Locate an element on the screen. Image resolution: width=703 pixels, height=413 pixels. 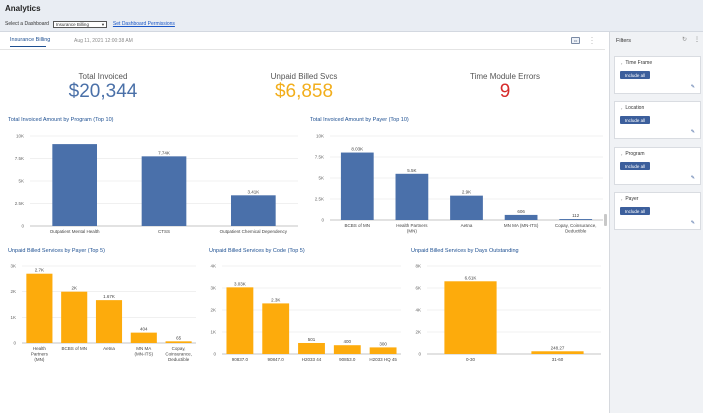
data-label: 65 is located at coordinates (179, 337).